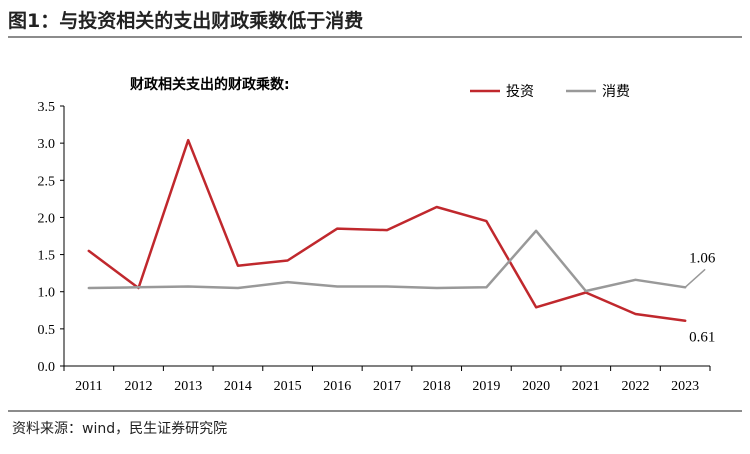  What do you see at coordinates (238, 386) in the screenshot?
I see `x-tick-label: 2014` at bounding box center [238, 386].